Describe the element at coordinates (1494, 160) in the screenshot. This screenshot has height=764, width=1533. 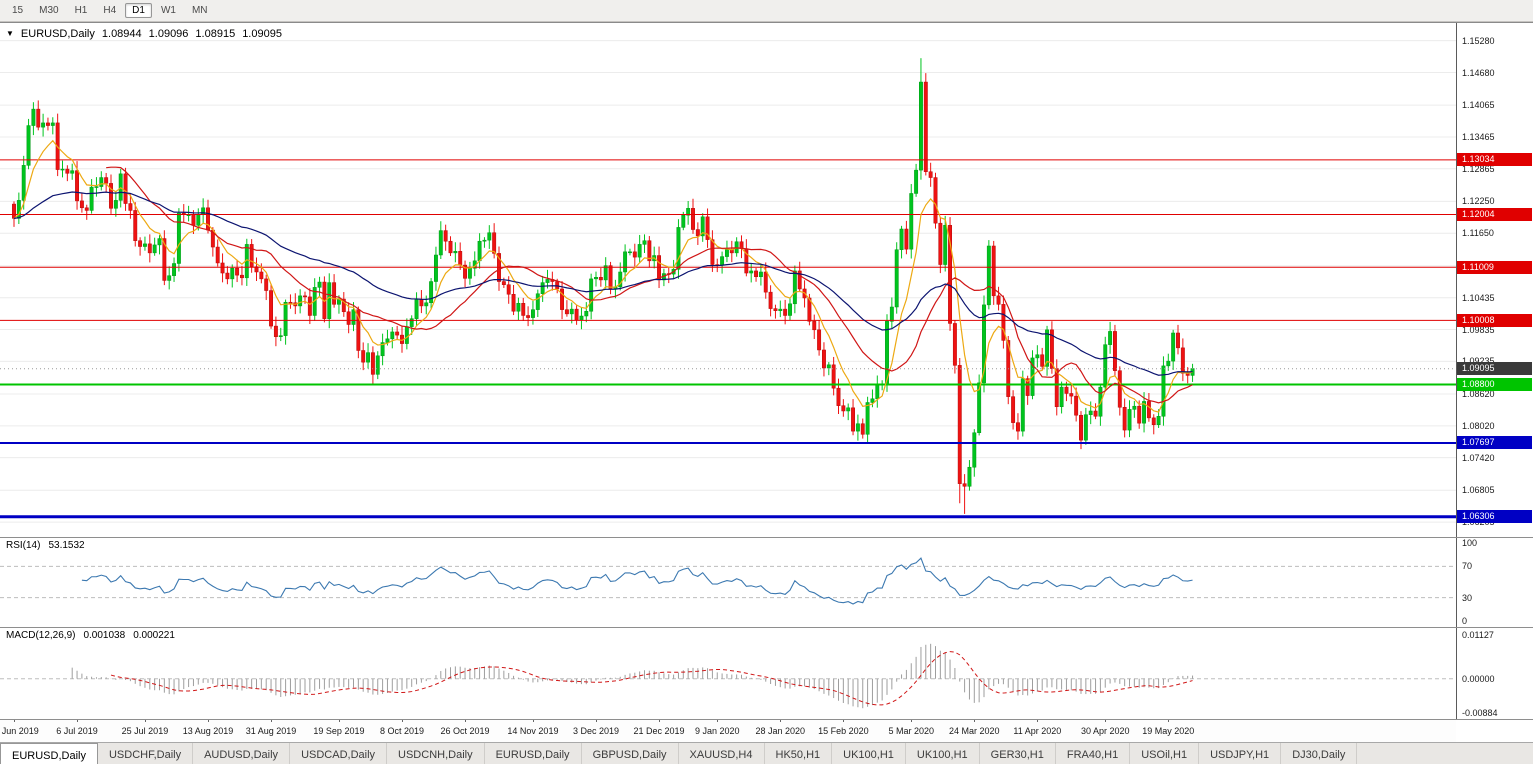
I see `level-price-label: 1.13034` at that location.